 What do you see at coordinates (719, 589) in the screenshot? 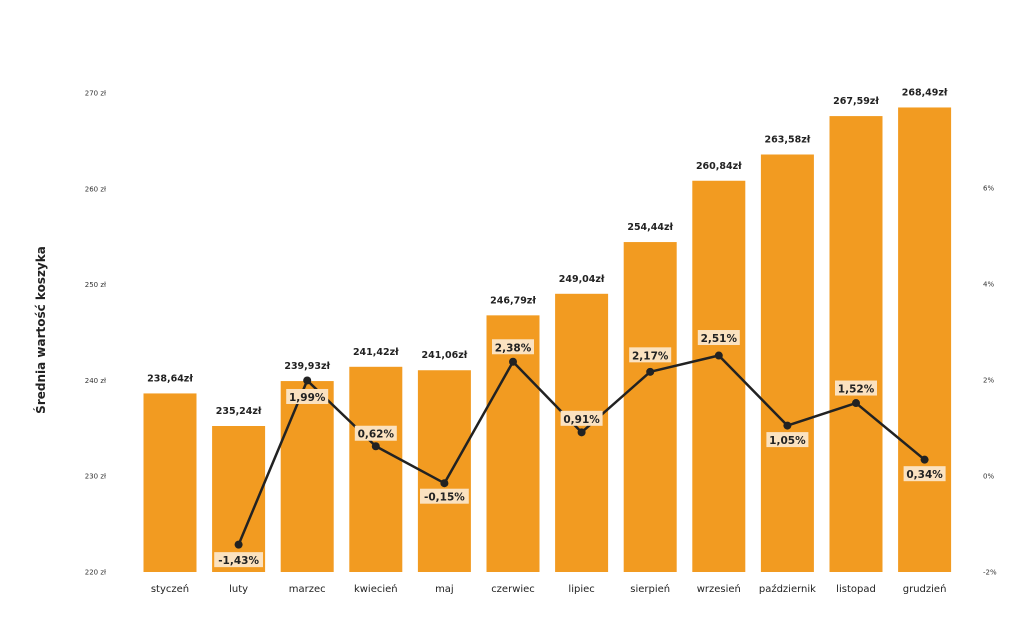
I see `x-category-label: wrzesień` at bounding box center [719, 589].